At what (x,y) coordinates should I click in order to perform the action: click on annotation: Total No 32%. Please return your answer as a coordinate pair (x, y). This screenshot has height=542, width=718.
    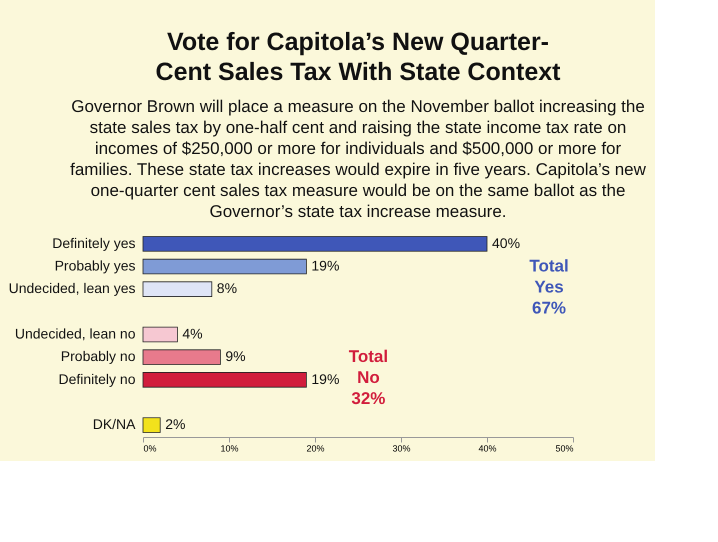
    Looking at the image, I should click on (368, 377).